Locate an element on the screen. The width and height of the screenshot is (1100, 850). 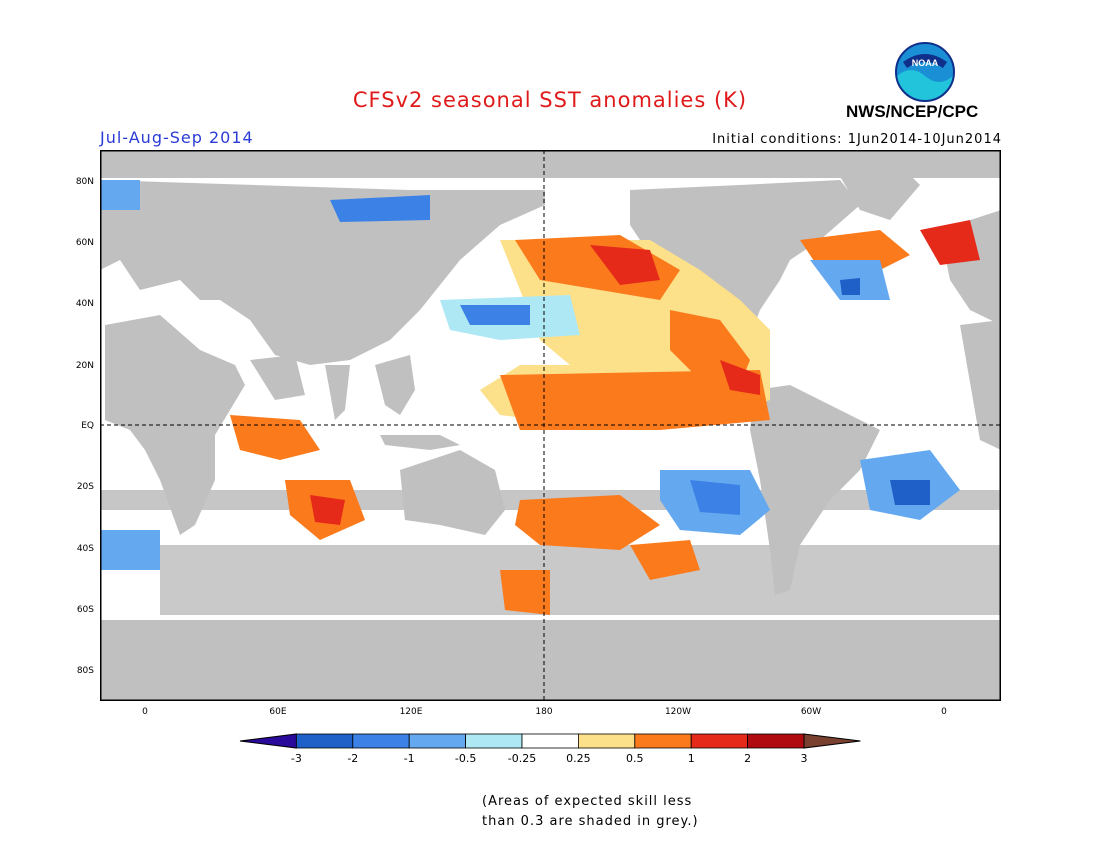
colorbar-tick-label: 1 is located at coordinates (691, 758).